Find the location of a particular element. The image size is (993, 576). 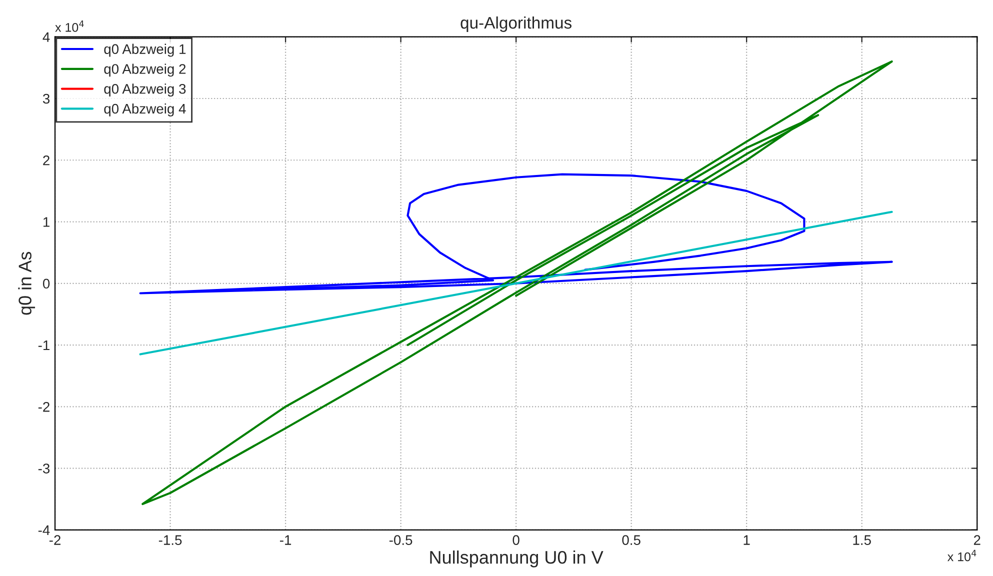

legend-label: q0 Abzweig 3 is located at coordinates (145, 90).